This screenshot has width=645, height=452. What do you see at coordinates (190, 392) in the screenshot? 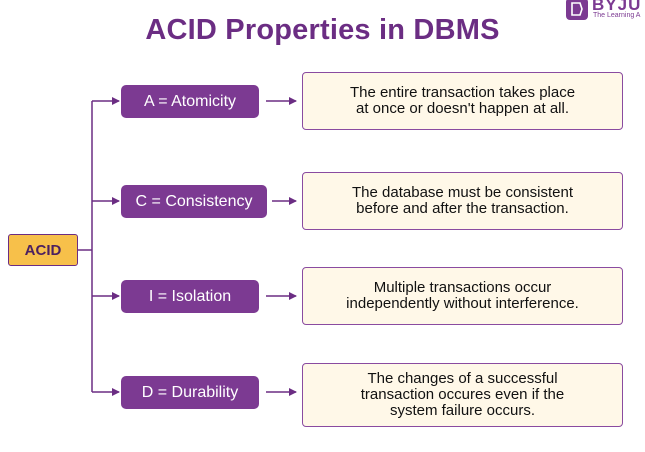
I see `property-durability: D = Durability` at bounding box center [190, 392].